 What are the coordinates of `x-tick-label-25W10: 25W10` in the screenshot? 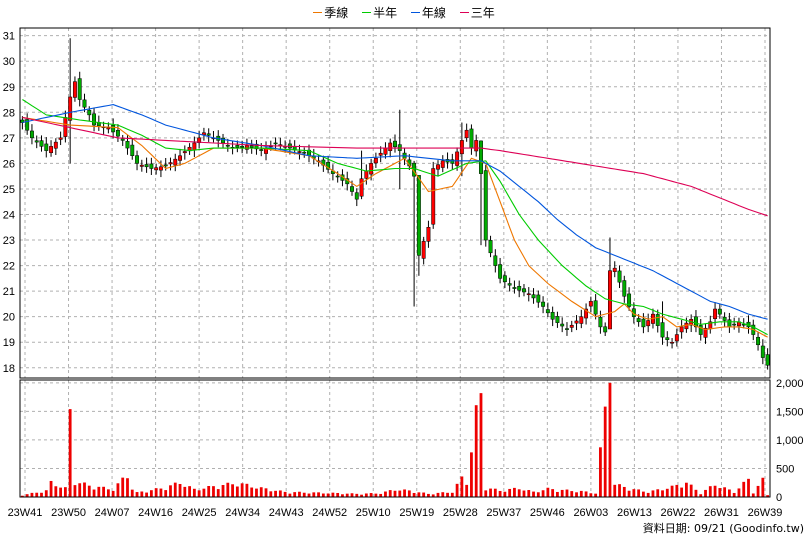 It's located at (373, 513).